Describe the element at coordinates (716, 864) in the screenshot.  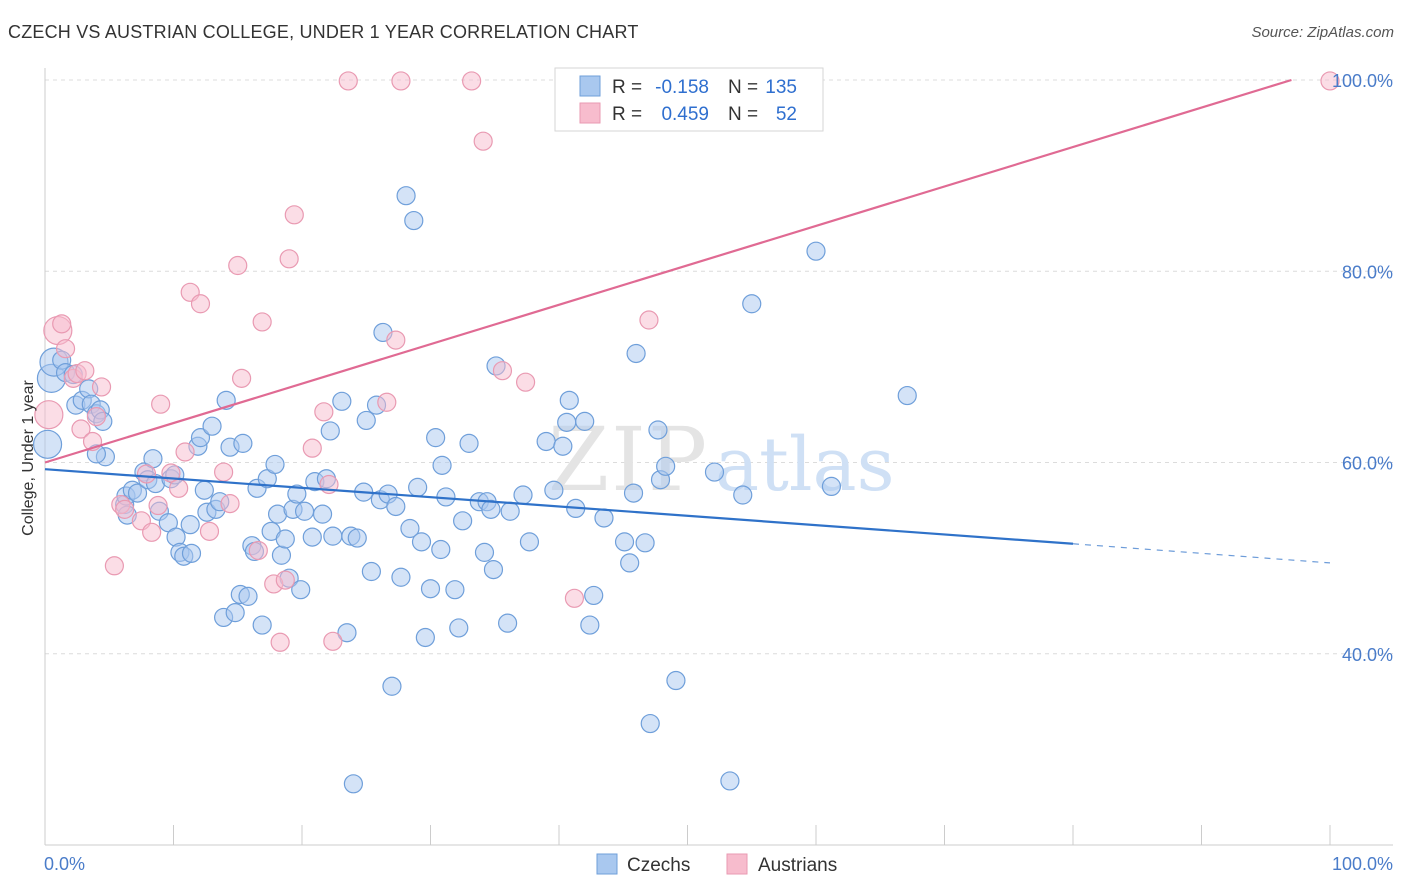
I see `series-legend: Czechs Austrians` at that location.